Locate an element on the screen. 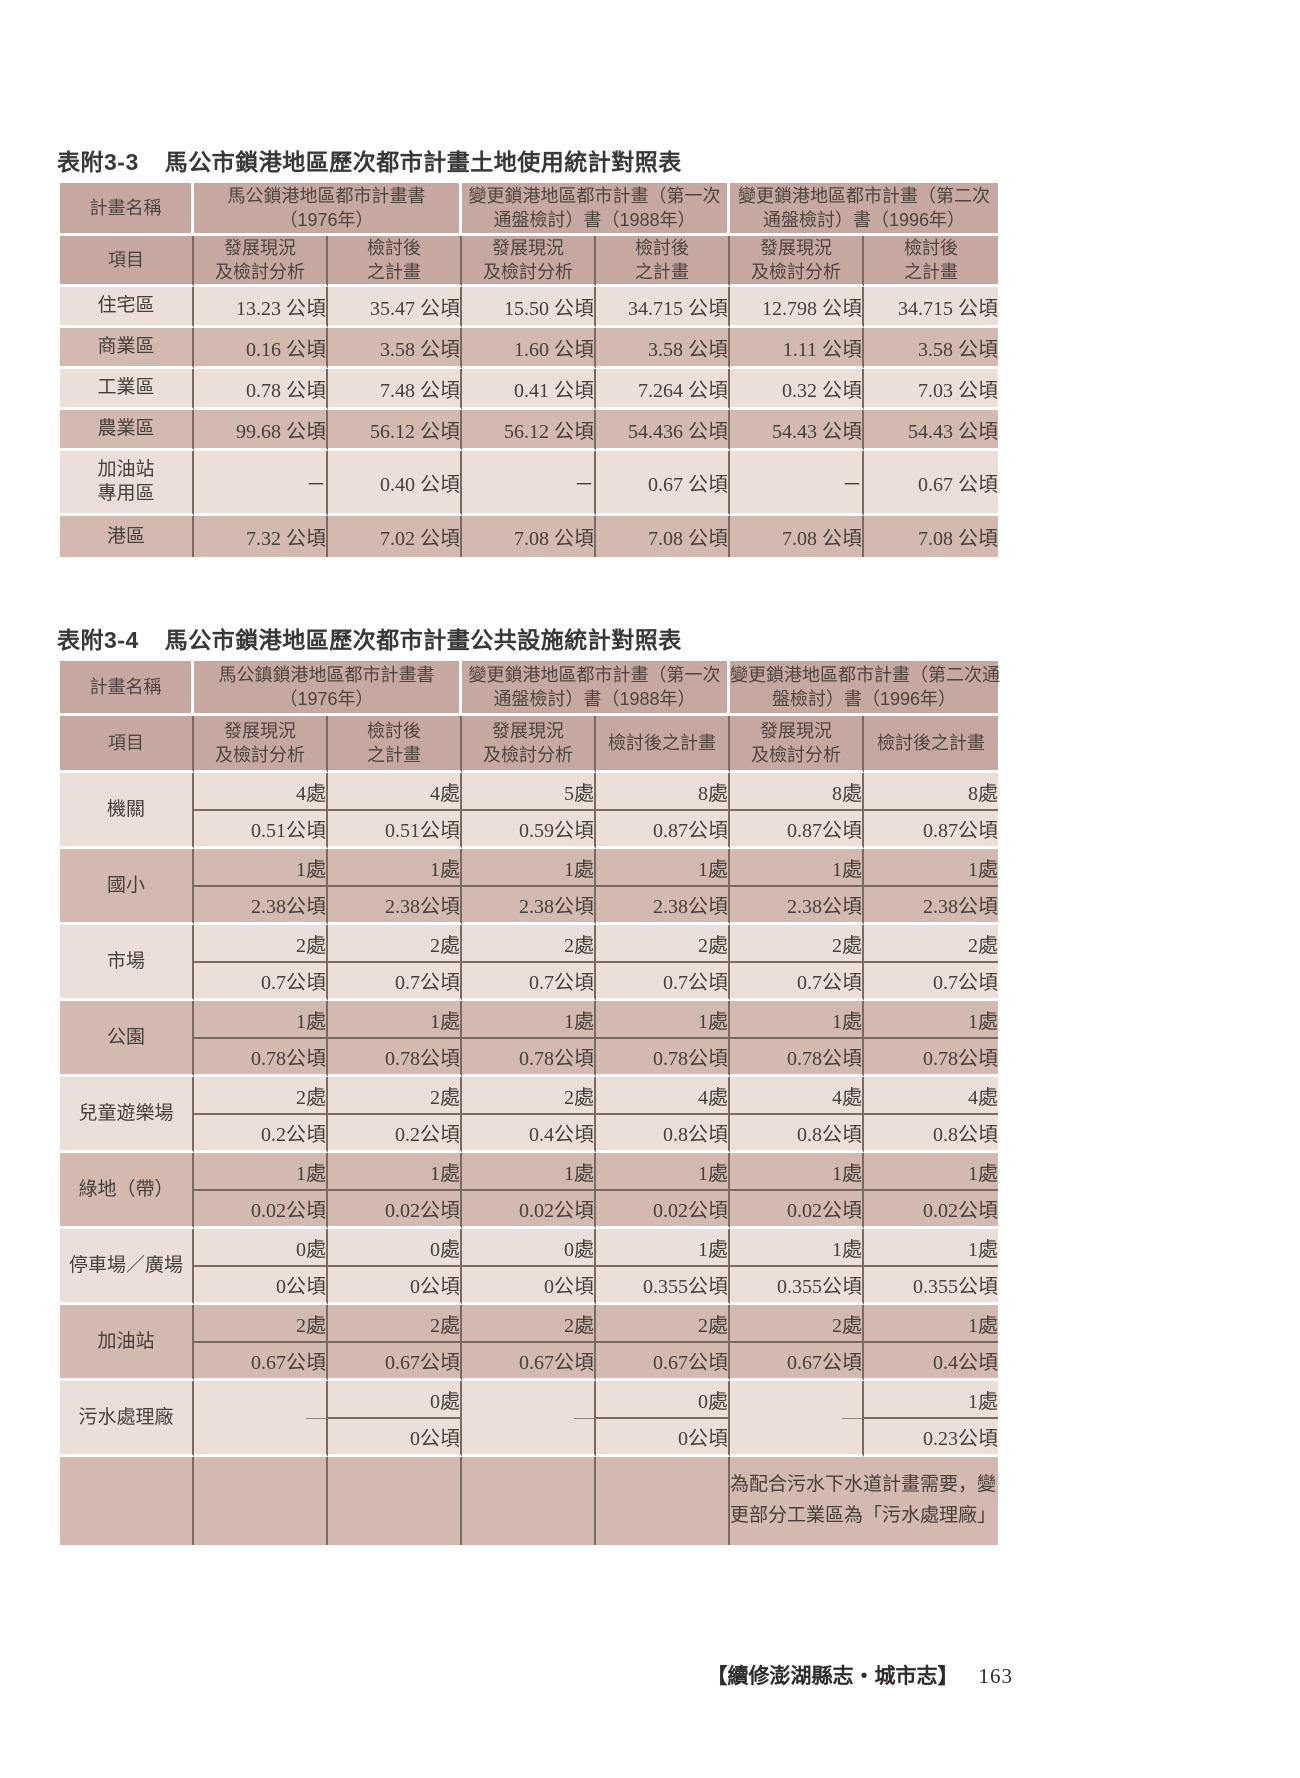  corner-plan-name-cell: 計畫名稱 is located at coordinates (127, 688).